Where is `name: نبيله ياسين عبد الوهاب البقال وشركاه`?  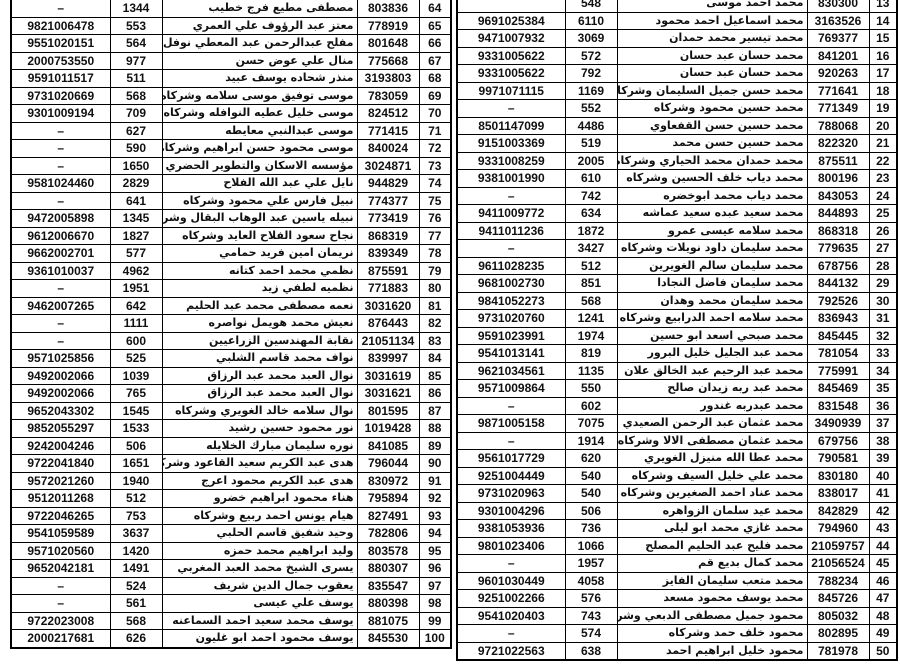
name: نبيله ياسين عبد الوهاب البقال وشركاه is located at coordinates (259, 218).